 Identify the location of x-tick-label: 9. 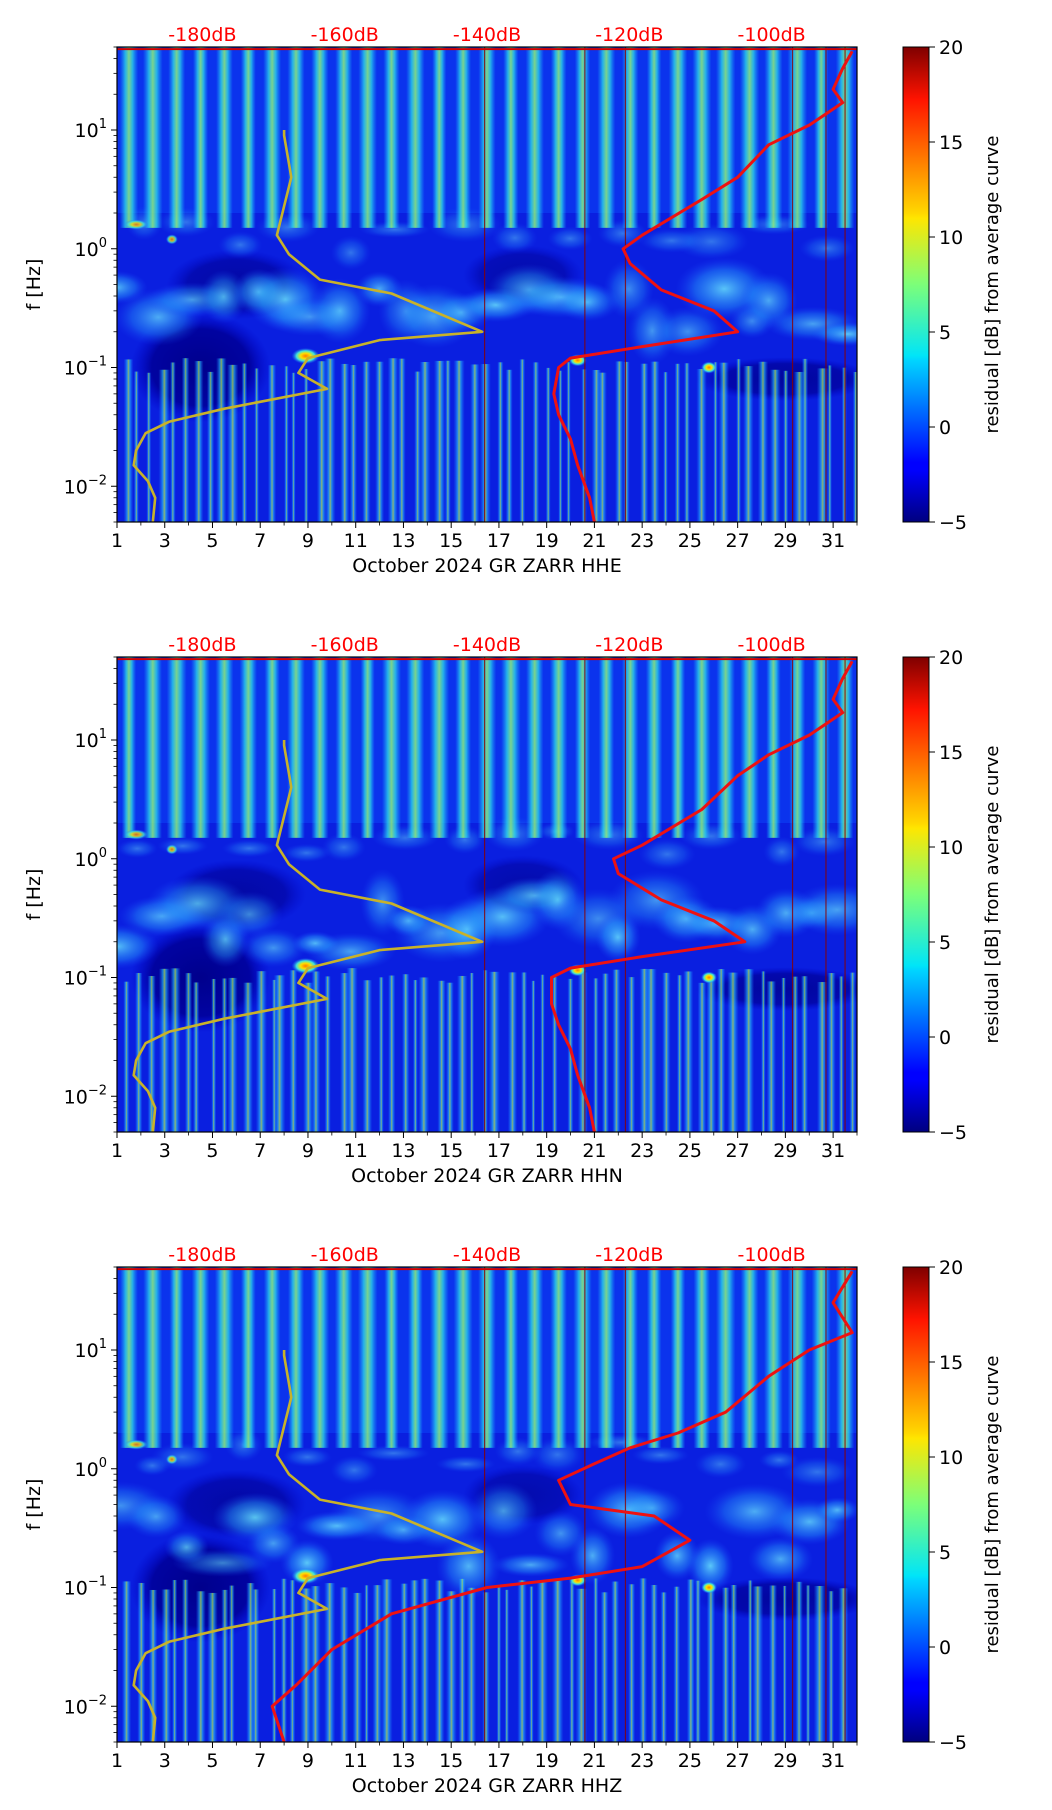
(308, 541).